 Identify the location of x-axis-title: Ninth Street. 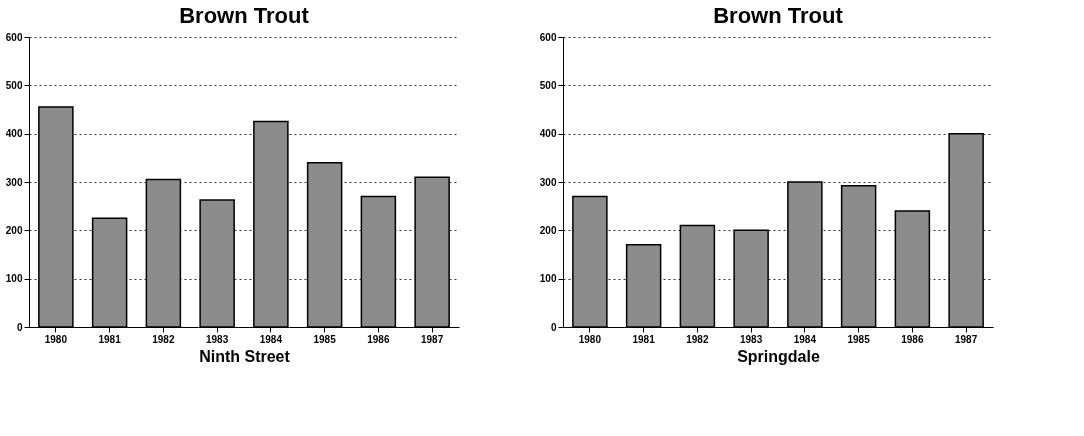
(245, 356).